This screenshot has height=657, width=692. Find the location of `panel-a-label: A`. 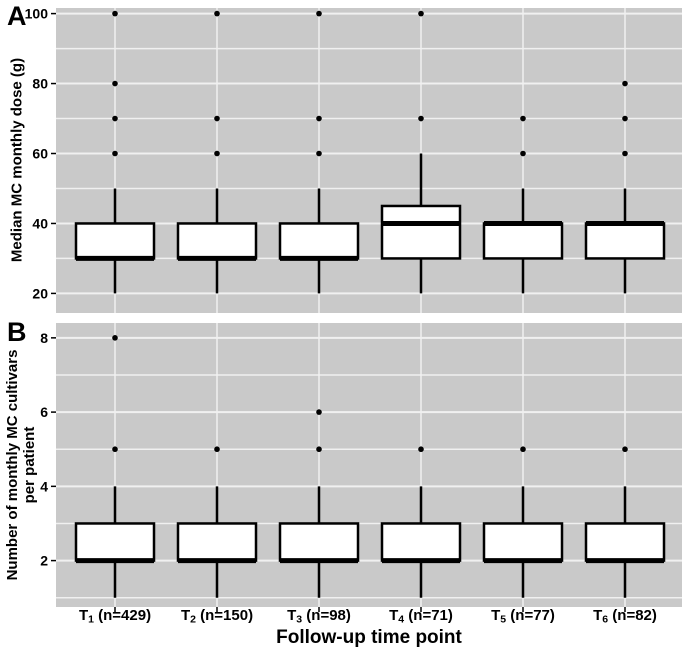

panel-a-label: A is located at coordinates (17, 16).